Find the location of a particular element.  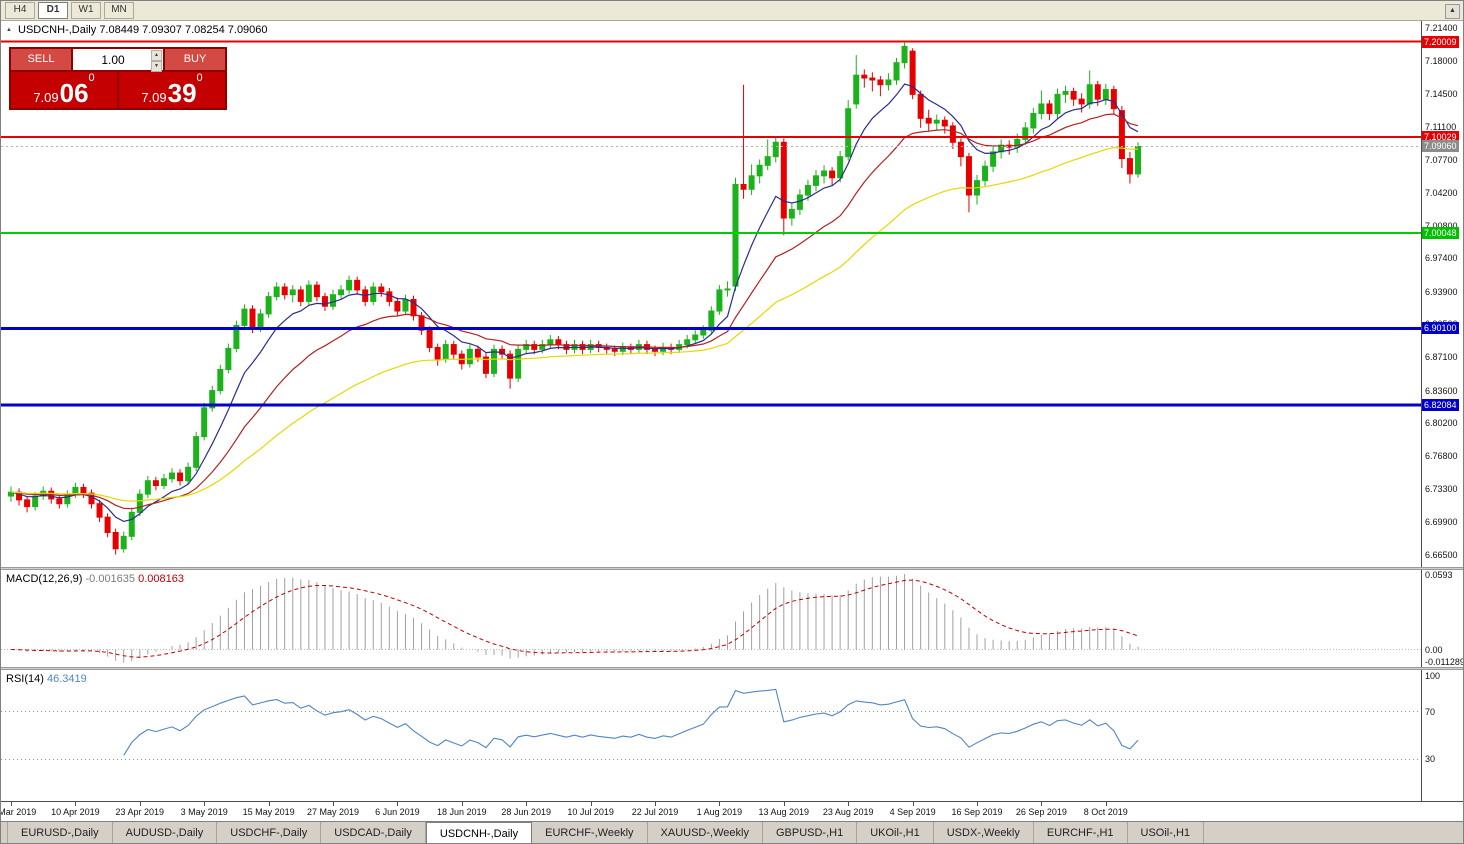

price-axis-label: 6.87100 is located at coordinates (1441, 357).